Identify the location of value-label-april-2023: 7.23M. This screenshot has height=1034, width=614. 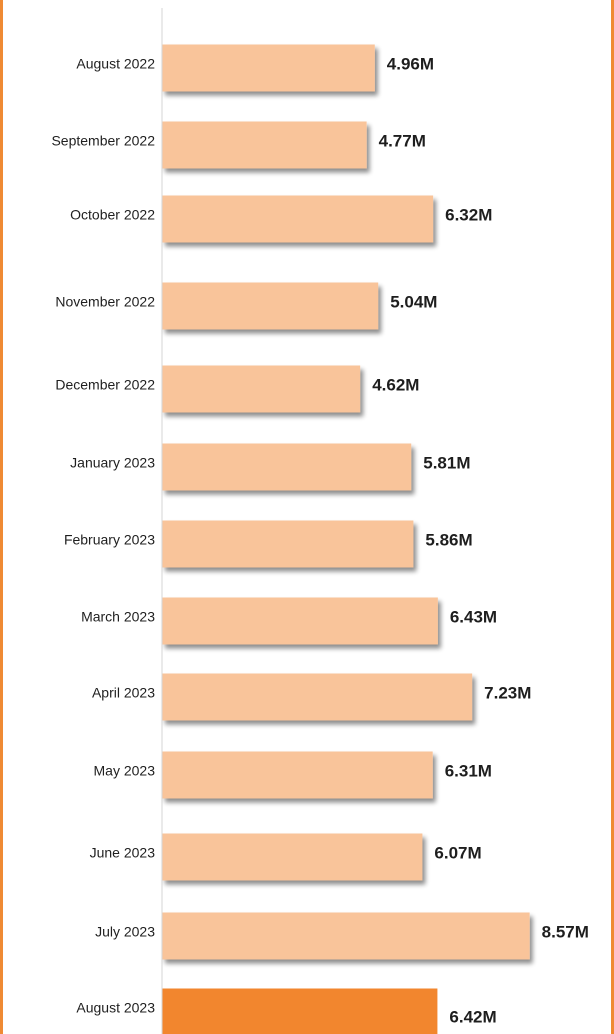
(507, 692).